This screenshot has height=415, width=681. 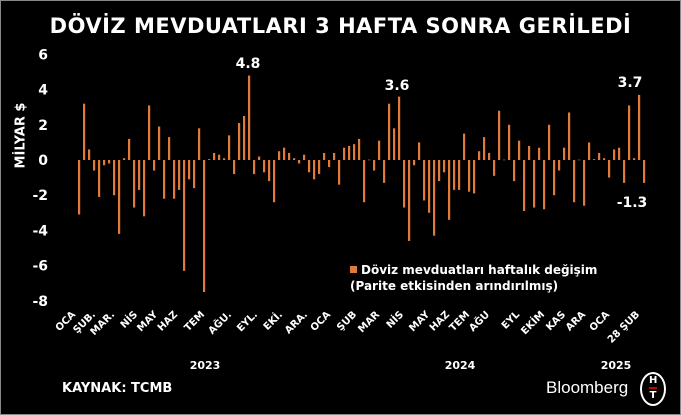 I want to click on x-tick-label: ARA., so click(x=296, y=322).